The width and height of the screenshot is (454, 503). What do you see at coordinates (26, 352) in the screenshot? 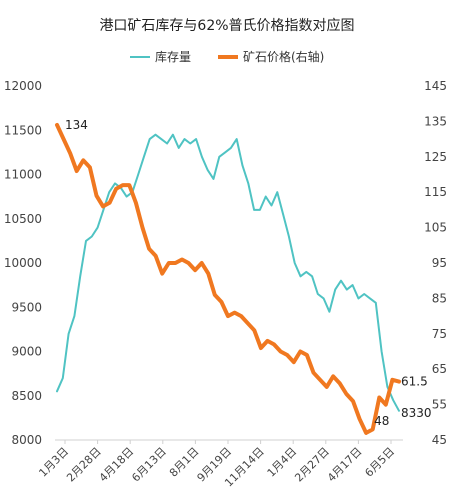
I see `y-left-tick-label: 9000` at bounding box center [26, 352].